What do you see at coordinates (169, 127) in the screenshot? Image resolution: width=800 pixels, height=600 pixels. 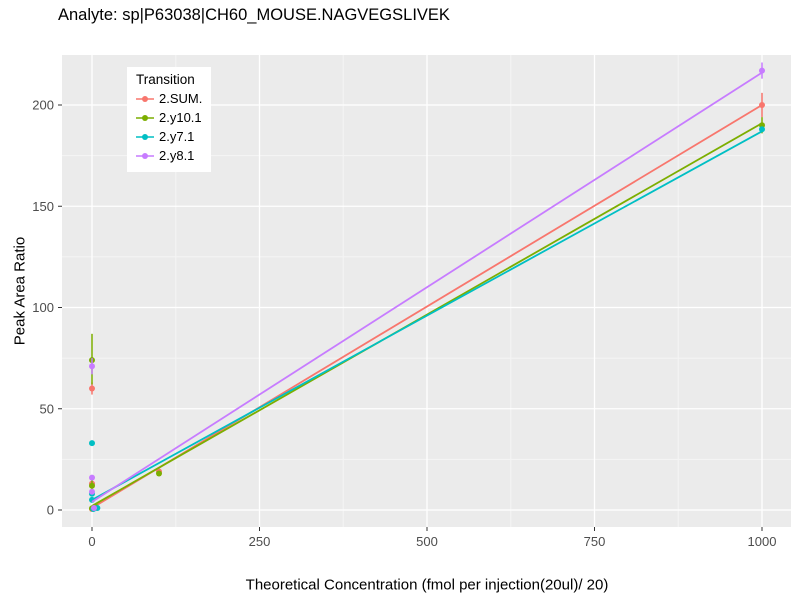 I see `legend-items: 2.SUM. 2.y10.1 2.y7.1 2.y8.1` at bounding box center [169, 127].